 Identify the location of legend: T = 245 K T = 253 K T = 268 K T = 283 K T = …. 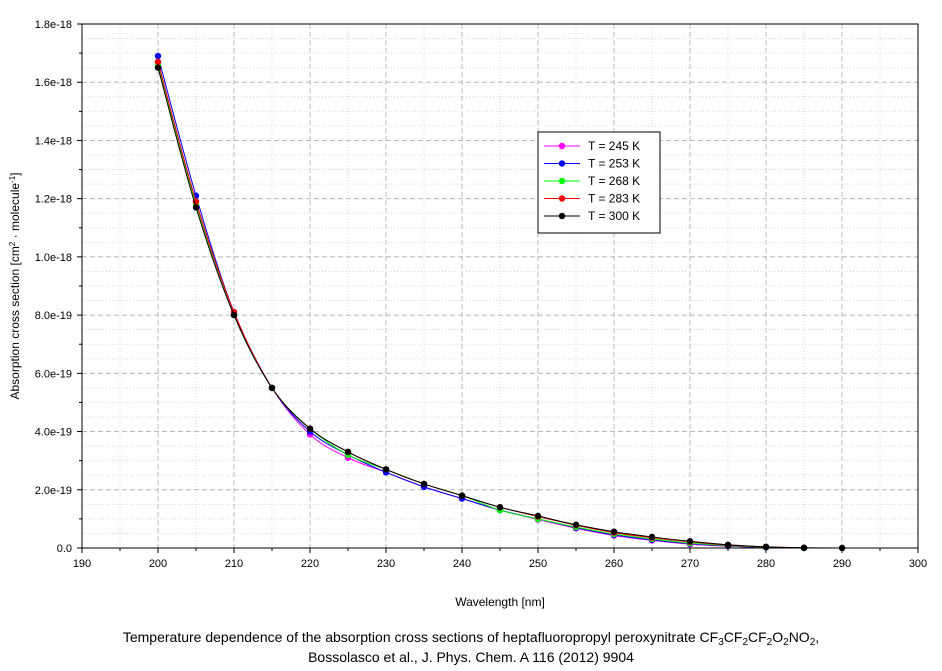
(599, 182).